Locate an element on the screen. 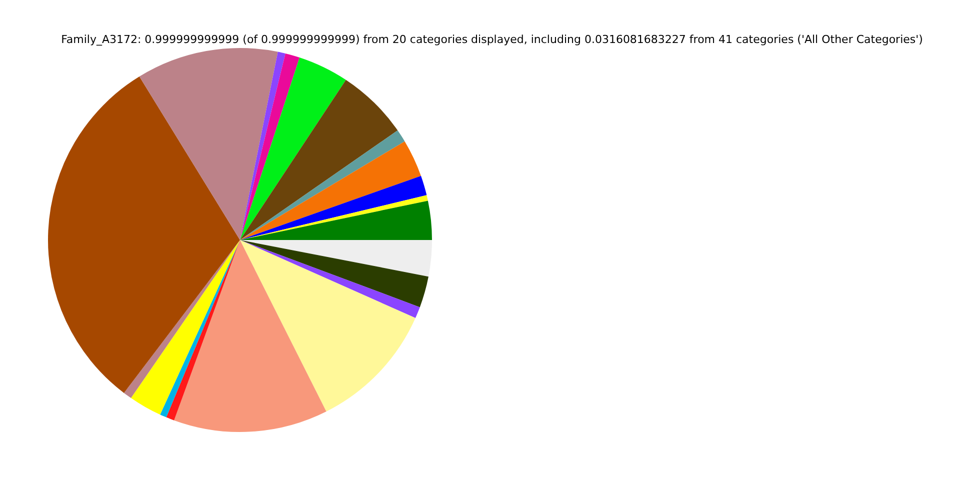  text: Family_A3172: 0.999999999999 (of 0.999999999999) from 20 categories displayed, including 0.0316081683227 from 41 categories ('All Other Categories') is located at coordinates (492, 39).